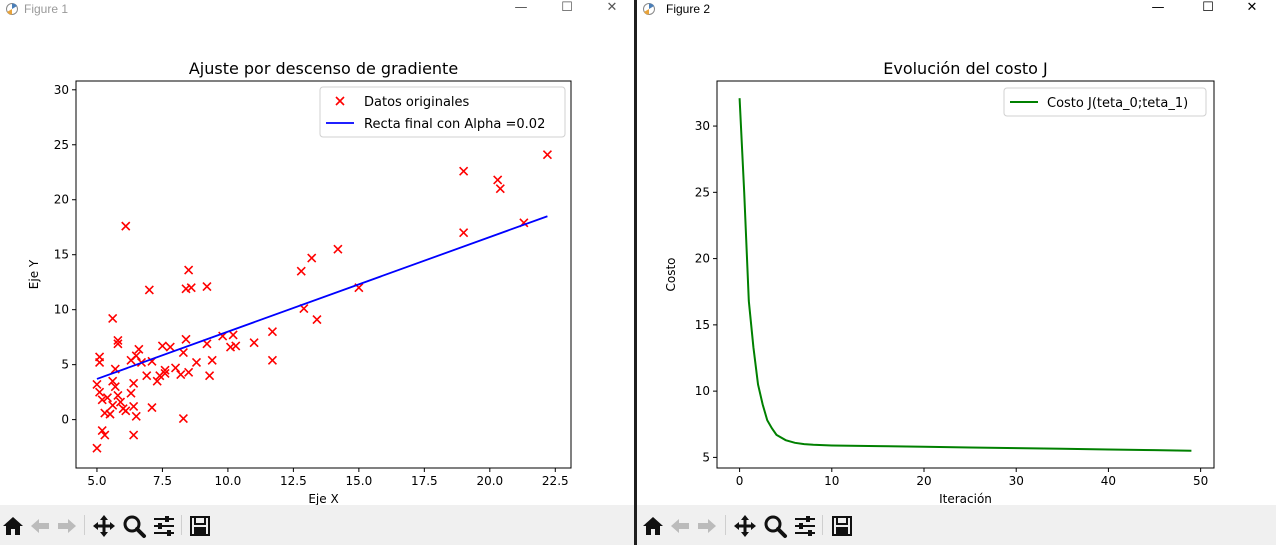 This screenshot has width=1276, height=545. I want to click on title-bar: Figure 2 — ☐ ✕, so click(956, 9).